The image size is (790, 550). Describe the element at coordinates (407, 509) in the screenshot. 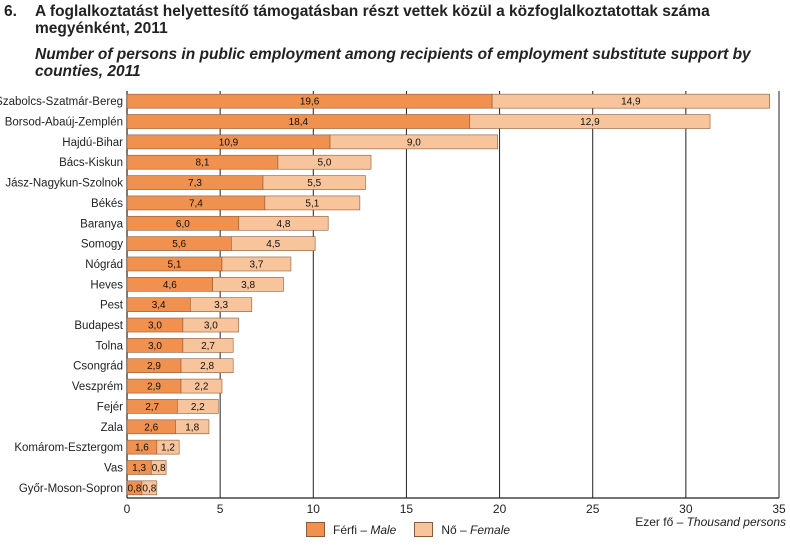

I see `x-tick-label: 15` at that location.